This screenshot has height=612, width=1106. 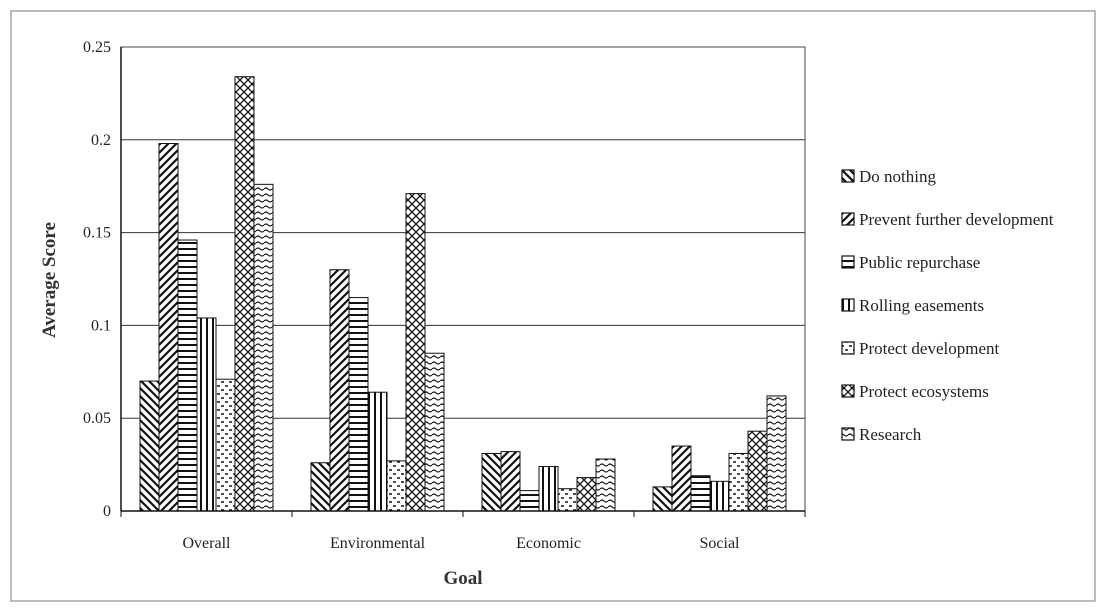 I want to click on legend-label: Rolling easements, so click(x=921, y=305).